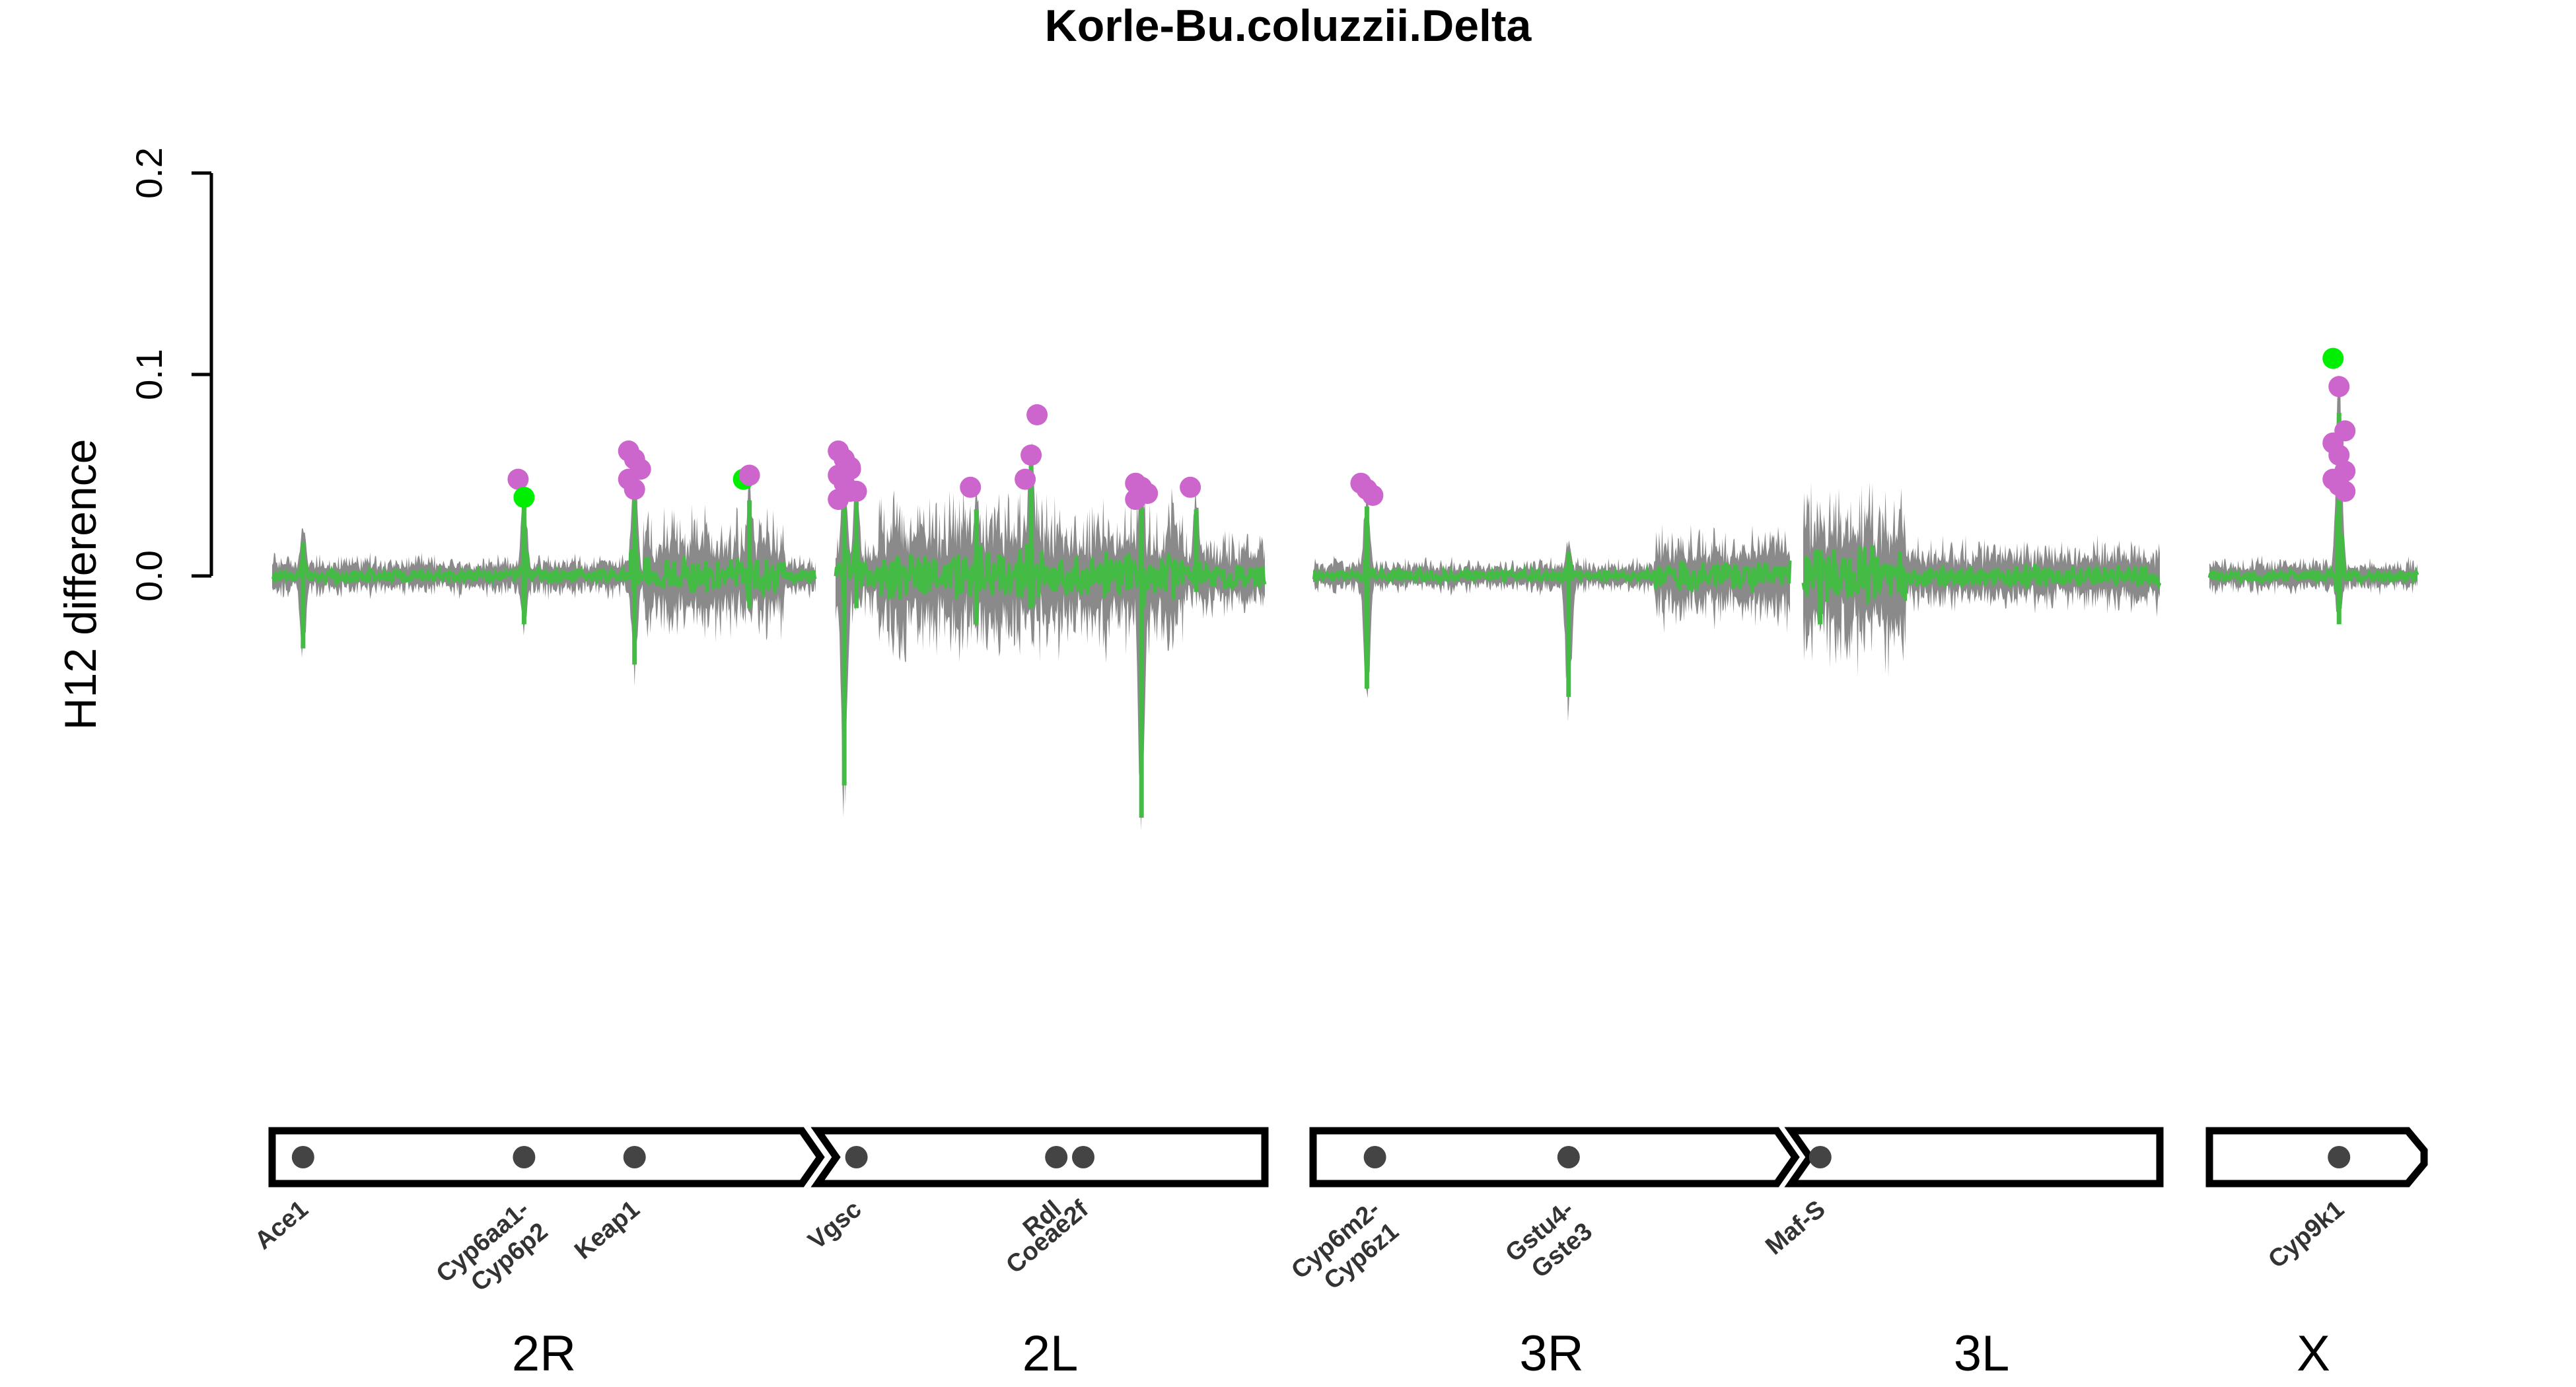 The height and width of the screenshot is (1387, 2576). What do you see at coordinates (2313, 554) in the screenshot?
I see `signal-line-x` at bounding box center [2313, 554].